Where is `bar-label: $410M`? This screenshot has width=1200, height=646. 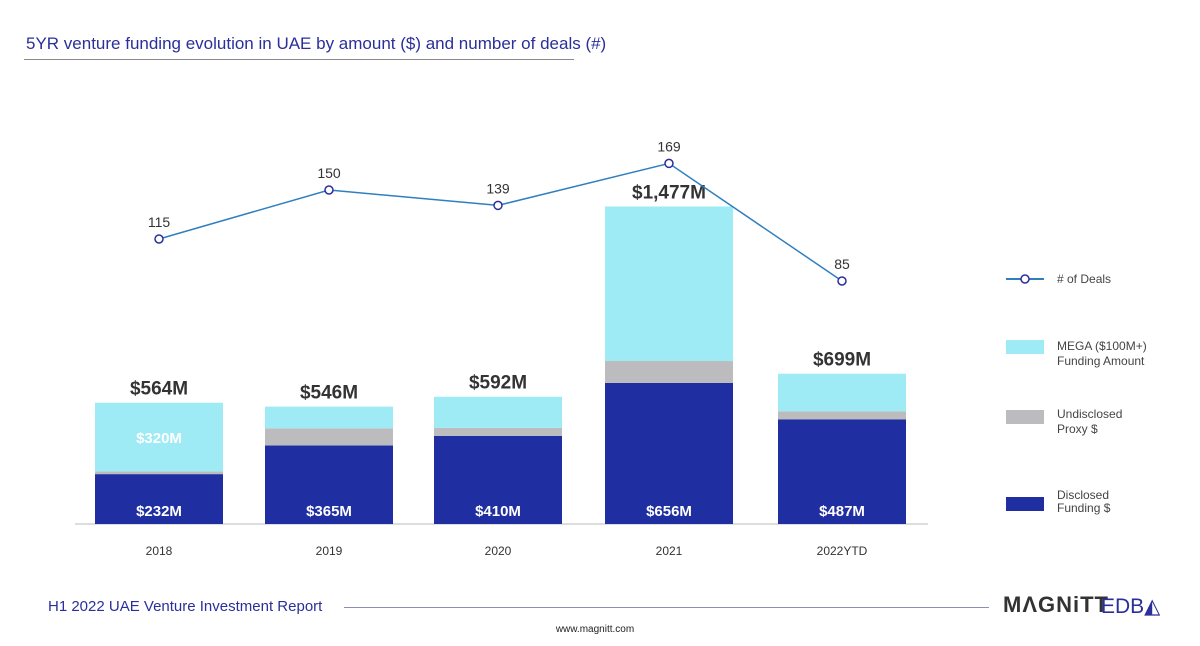 bar-label: $410M is located at coordinates (498, 511).